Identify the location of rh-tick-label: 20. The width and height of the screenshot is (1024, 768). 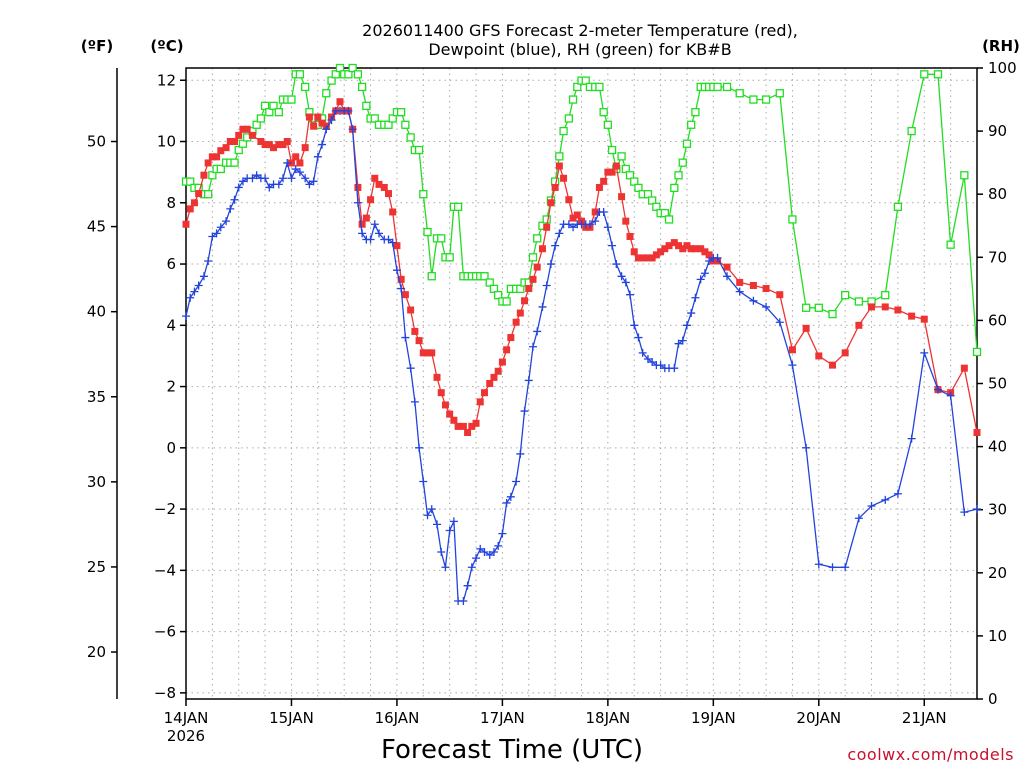
(997, 573).